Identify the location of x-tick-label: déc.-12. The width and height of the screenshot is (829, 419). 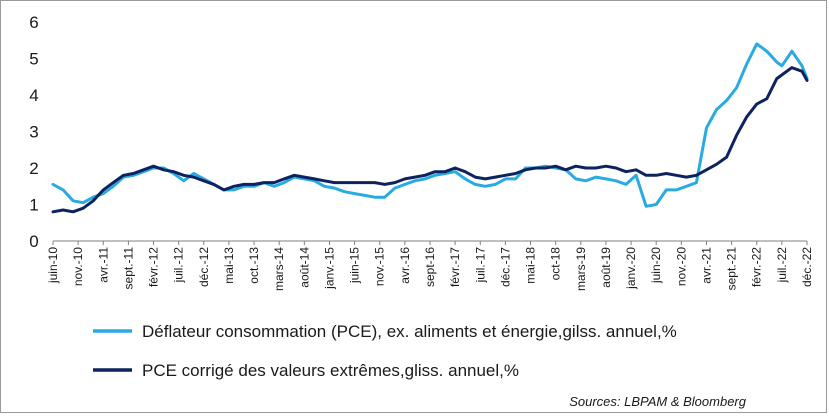
(204, 267).